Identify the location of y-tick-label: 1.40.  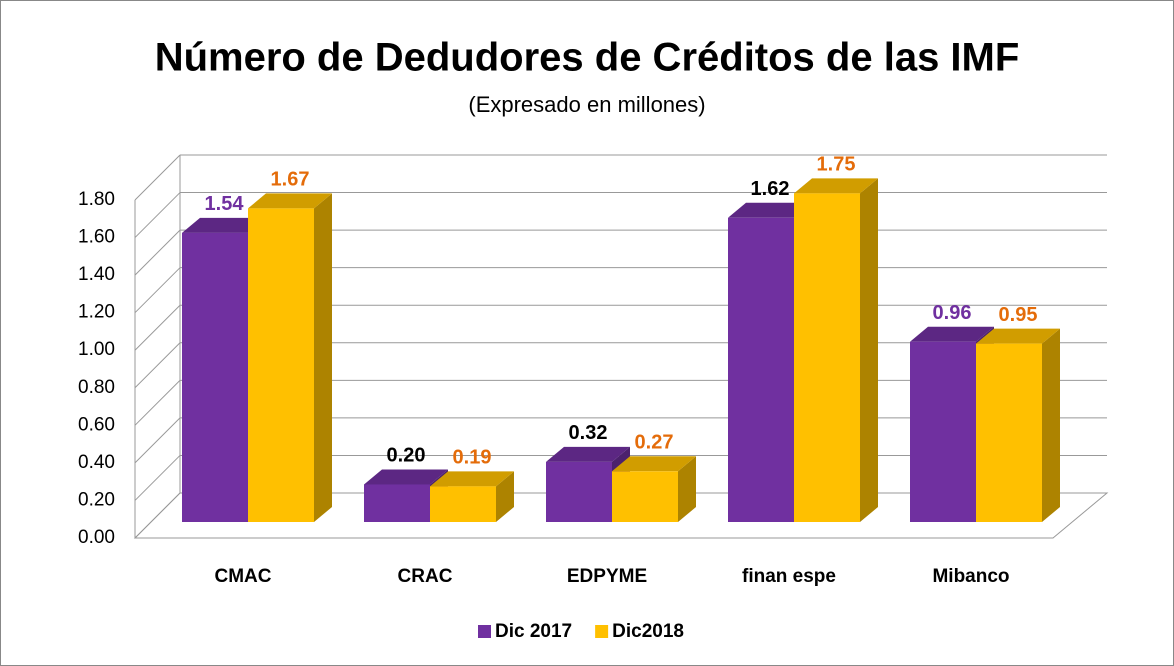
(96, 274).